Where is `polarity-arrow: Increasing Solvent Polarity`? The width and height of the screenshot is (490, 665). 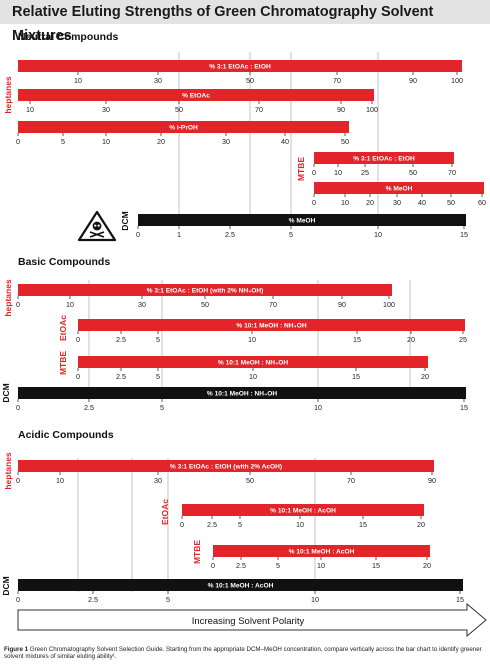
polarity-arrow: Increasing Solvent Polarity is located at coordinates (252, 620).